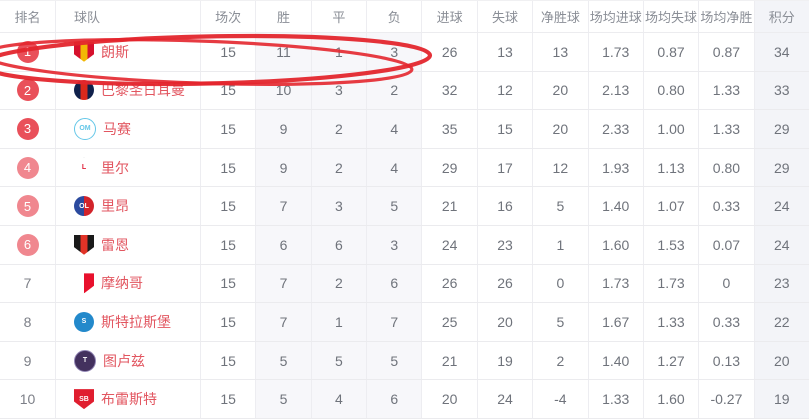  What do you see at coordinates (27, 90) in the screenshot?
I see `rank-badge: 2` at bounding box center [27, 90].